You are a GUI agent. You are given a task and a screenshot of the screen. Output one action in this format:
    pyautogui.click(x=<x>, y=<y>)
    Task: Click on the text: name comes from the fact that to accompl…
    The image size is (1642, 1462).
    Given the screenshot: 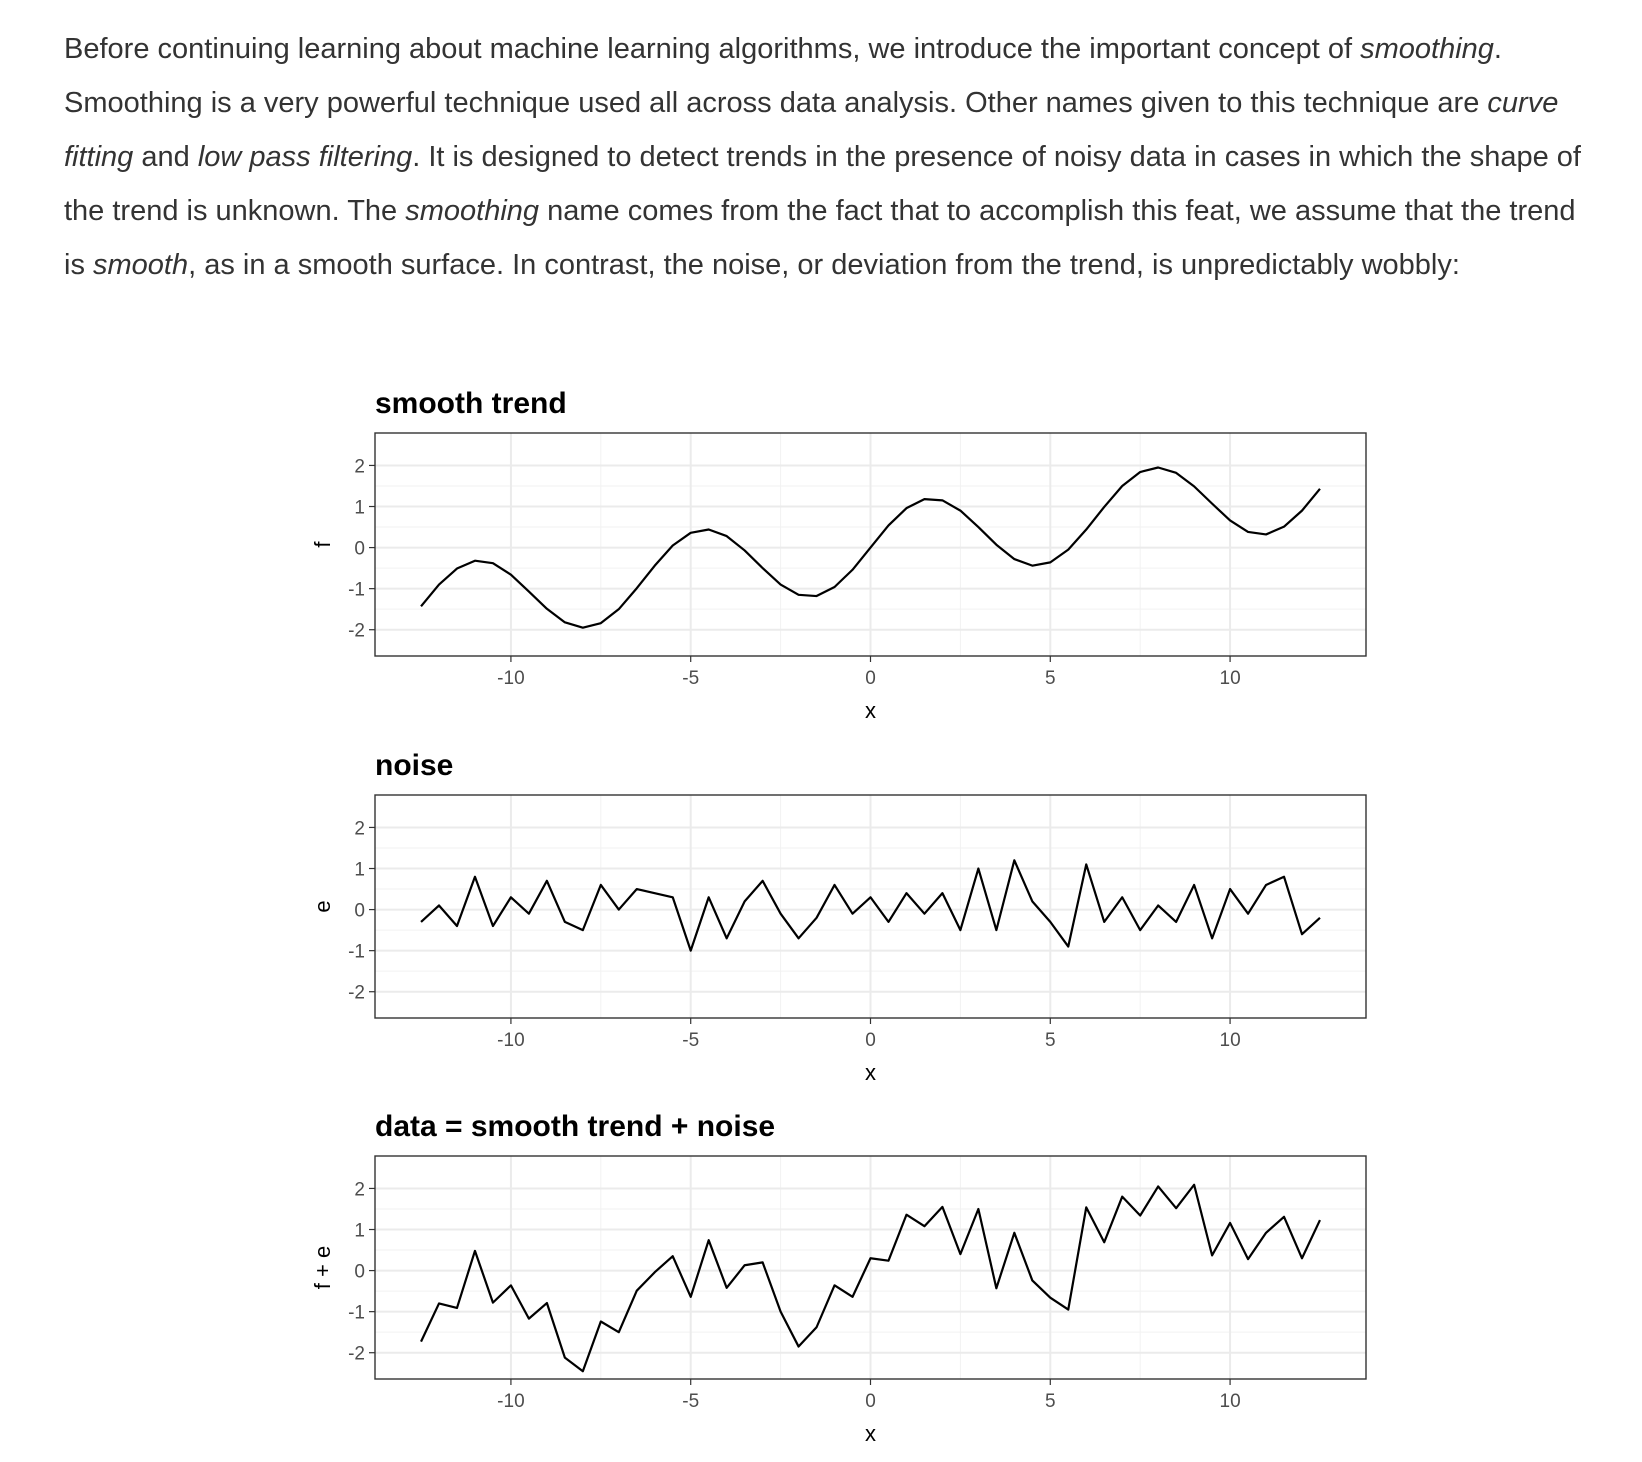 What is the action you would take?
    pyautogui.click(x=820, y=238)
    